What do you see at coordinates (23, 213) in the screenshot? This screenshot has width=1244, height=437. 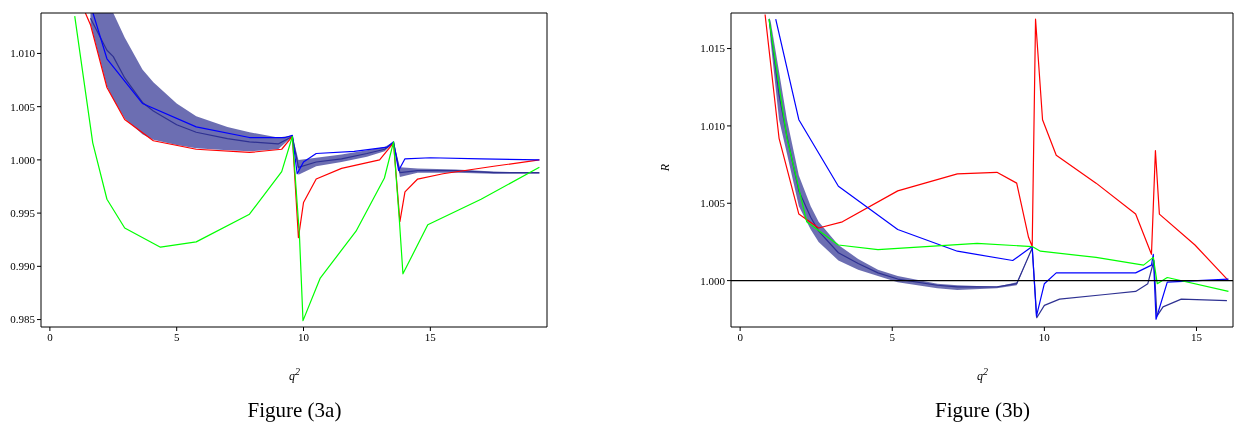 I see `y-tick-label: 0.995` at bounding box center [23, 213].